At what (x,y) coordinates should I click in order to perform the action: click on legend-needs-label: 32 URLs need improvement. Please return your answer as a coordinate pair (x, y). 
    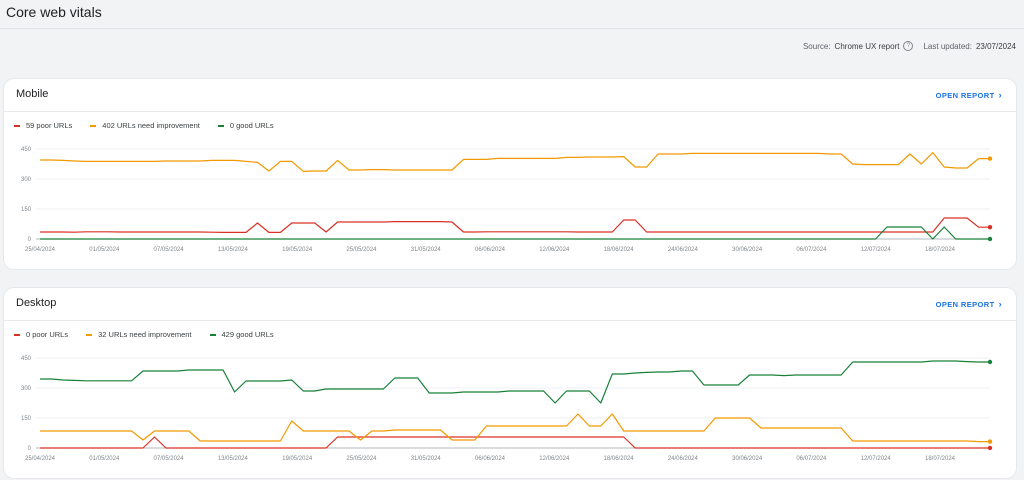
    Looking at the image, I should click on (145, 334).